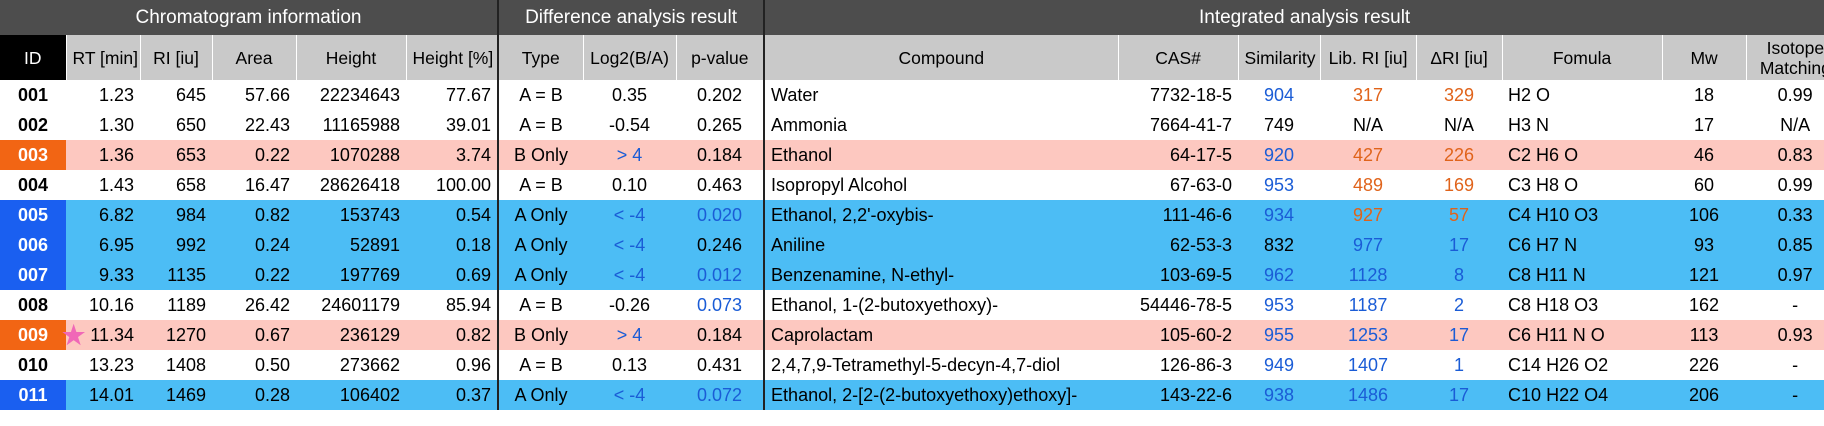  What do you see at coordinates (33, 215) in the screenshot?
I see `row-id: 005` at bounding box center [33, 215].